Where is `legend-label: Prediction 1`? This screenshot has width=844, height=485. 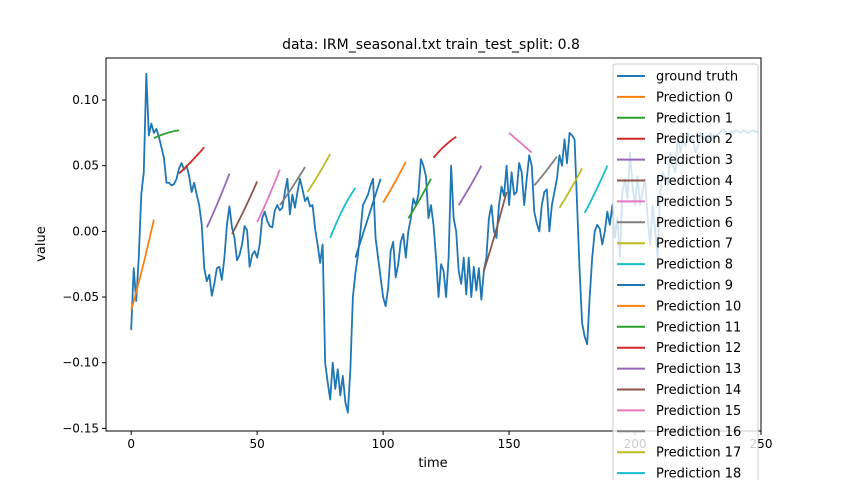
legend-label: Prediction 1 is located at coordinates (694, 118).